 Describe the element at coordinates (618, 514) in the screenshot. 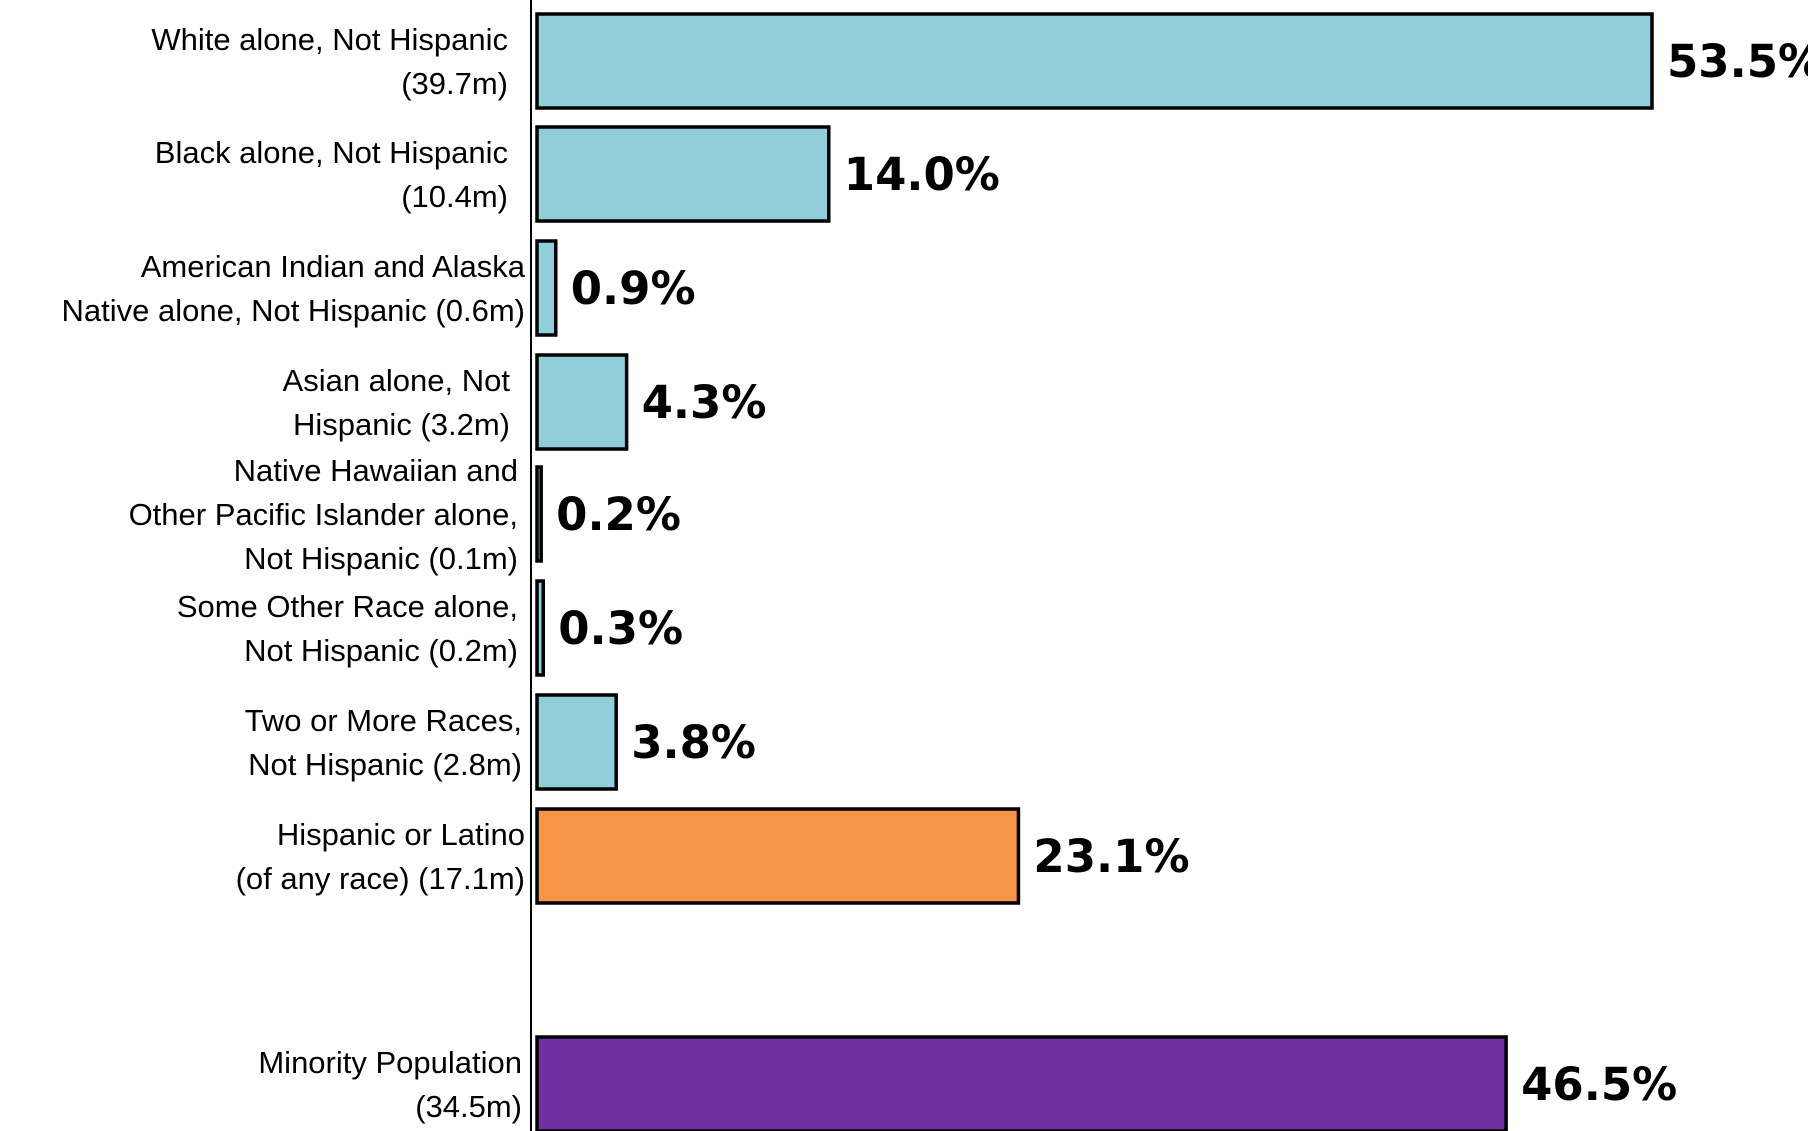

I see `value-label-4: 0.2%` at that location.